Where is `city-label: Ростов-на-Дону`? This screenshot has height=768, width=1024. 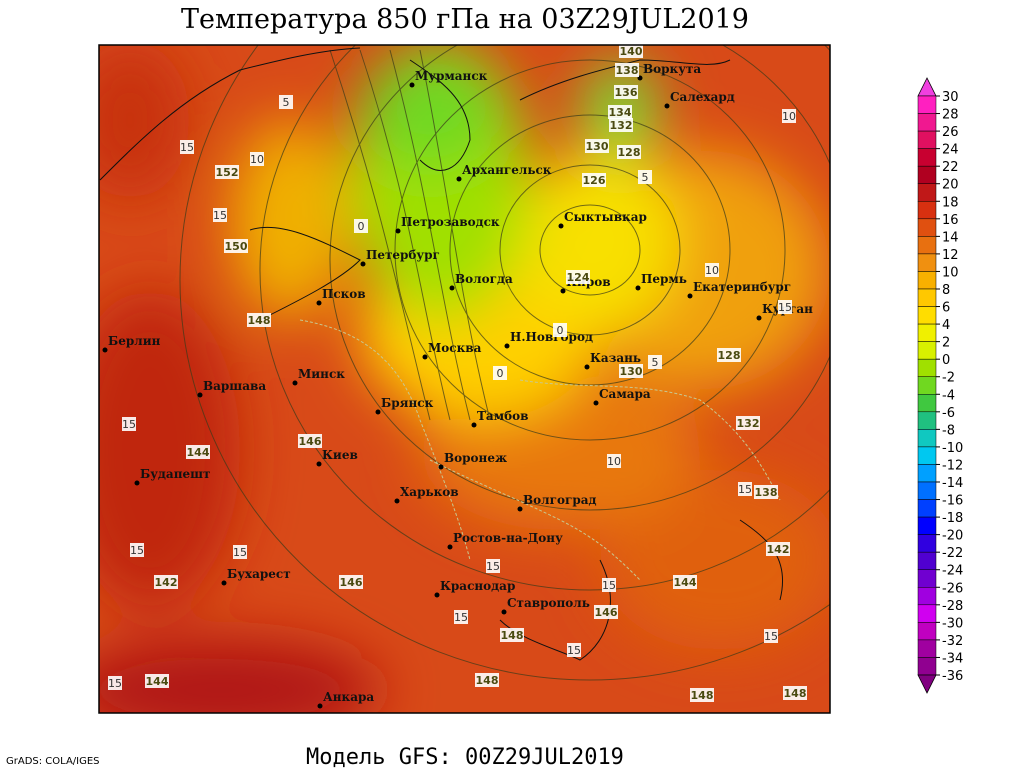
city-label: Ростов-на-Дону is located at coordinates (508, 538).